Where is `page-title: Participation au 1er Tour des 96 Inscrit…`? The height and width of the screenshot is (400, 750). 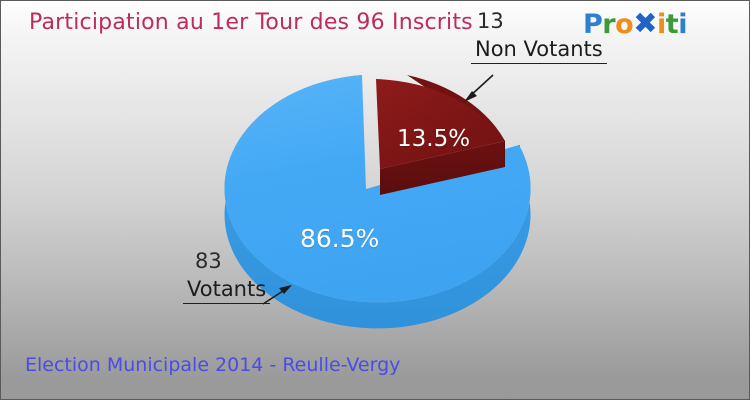
page-title: Participation au 1er Tour des 96 Inscrit… is located at coordinates (251, 22).